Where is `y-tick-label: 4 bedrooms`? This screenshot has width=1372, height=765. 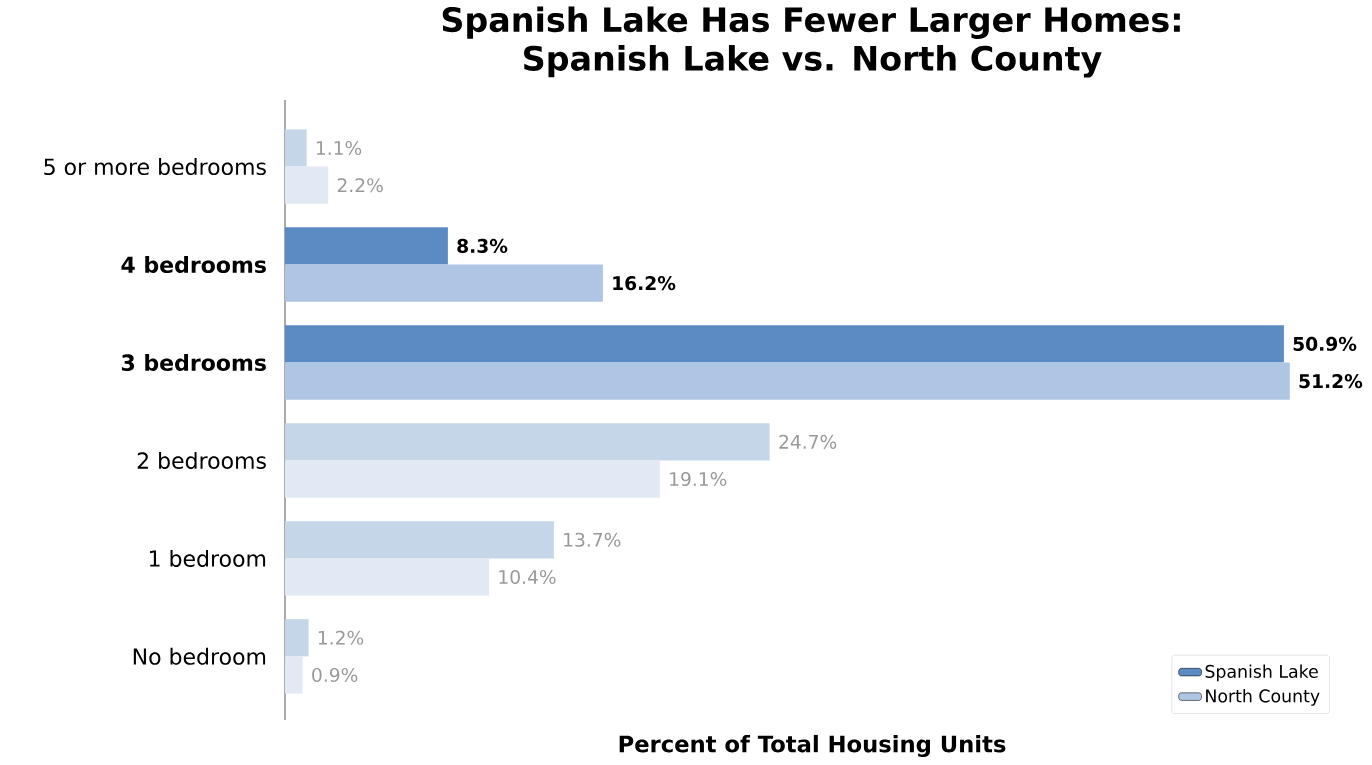 y-tick-label: 4 bedrooms is located at coordinates (193, 265).